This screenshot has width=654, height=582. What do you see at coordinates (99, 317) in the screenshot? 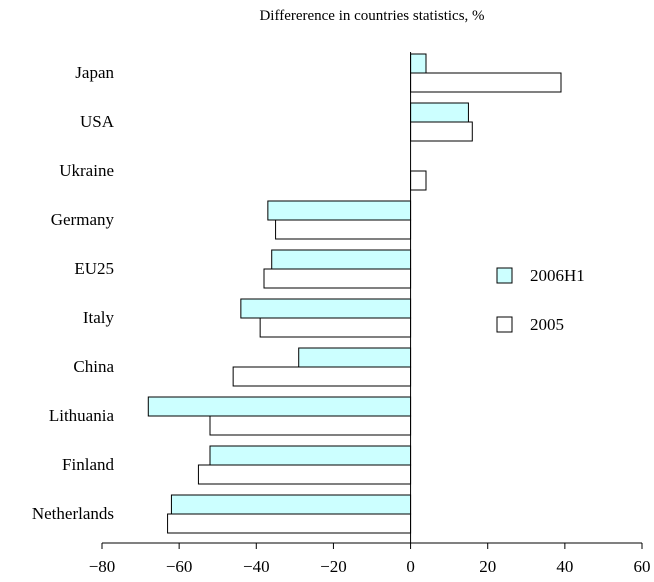
I see `category-label: Italy` at bounding box center [99, 317].